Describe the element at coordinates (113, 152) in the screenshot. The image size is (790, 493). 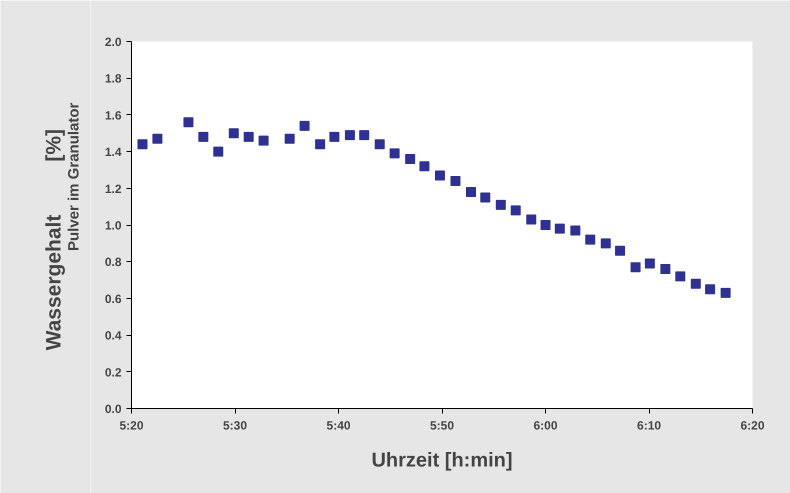
I see `y-tick-label: 1.4` at that location.